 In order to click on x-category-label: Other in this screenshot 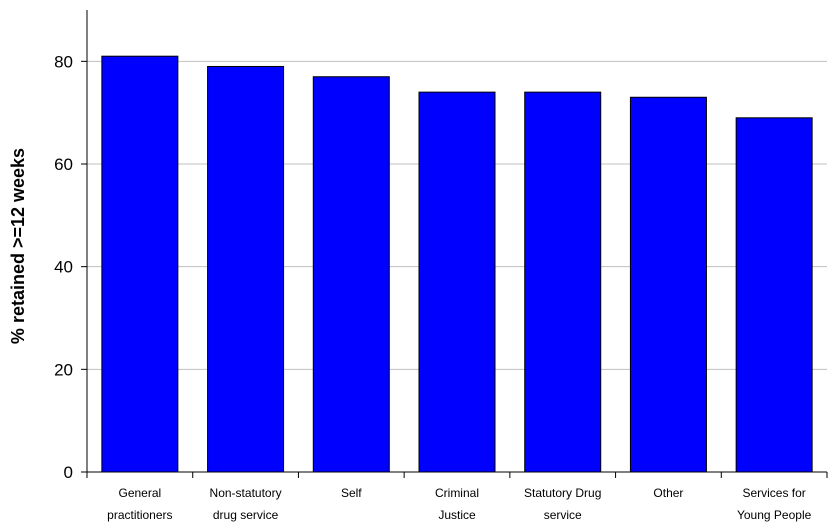, I will do `click(668, 493)`.